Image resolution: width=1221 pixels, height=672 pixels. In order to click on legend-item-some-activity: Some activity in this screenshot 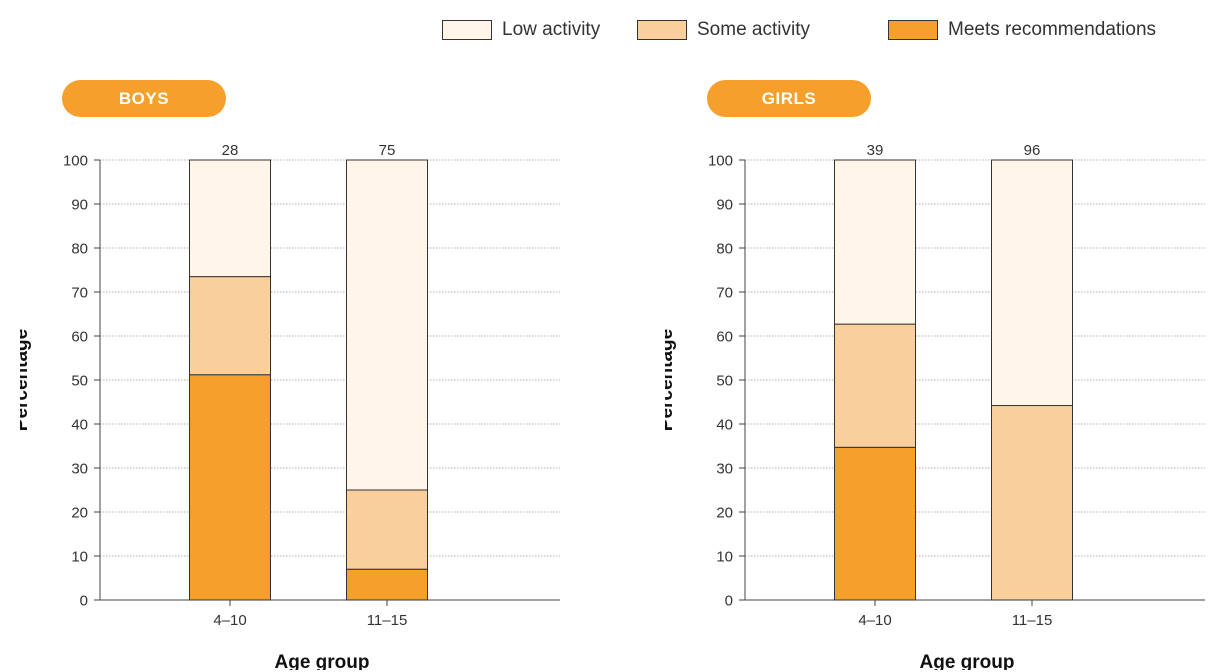, I will do `click(723, 30)`.